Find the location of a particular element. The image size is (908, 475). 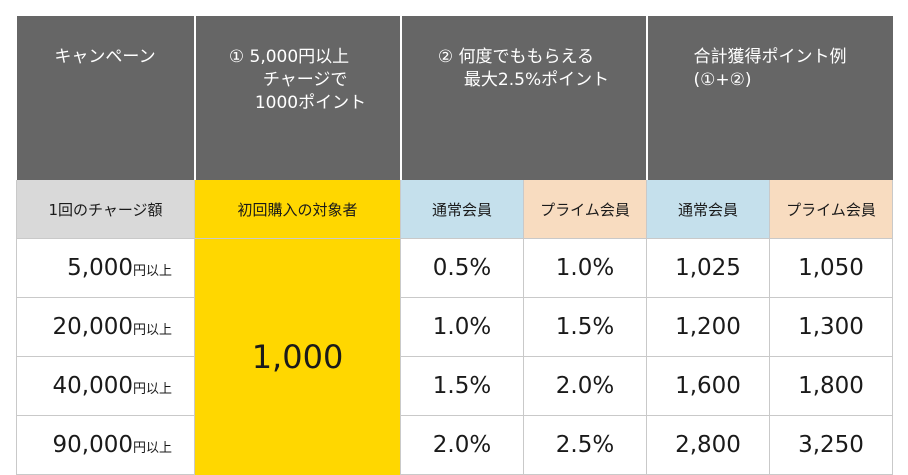

table-row: 40,000円以上 1.5% 2.0% 1,600 1,800 is located at coordinates (455, 386).